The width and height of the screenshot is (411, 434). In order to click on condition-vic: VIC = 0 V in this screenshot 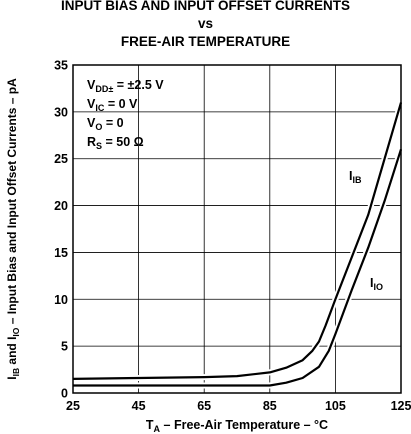, I will do `click(112, 105)`.